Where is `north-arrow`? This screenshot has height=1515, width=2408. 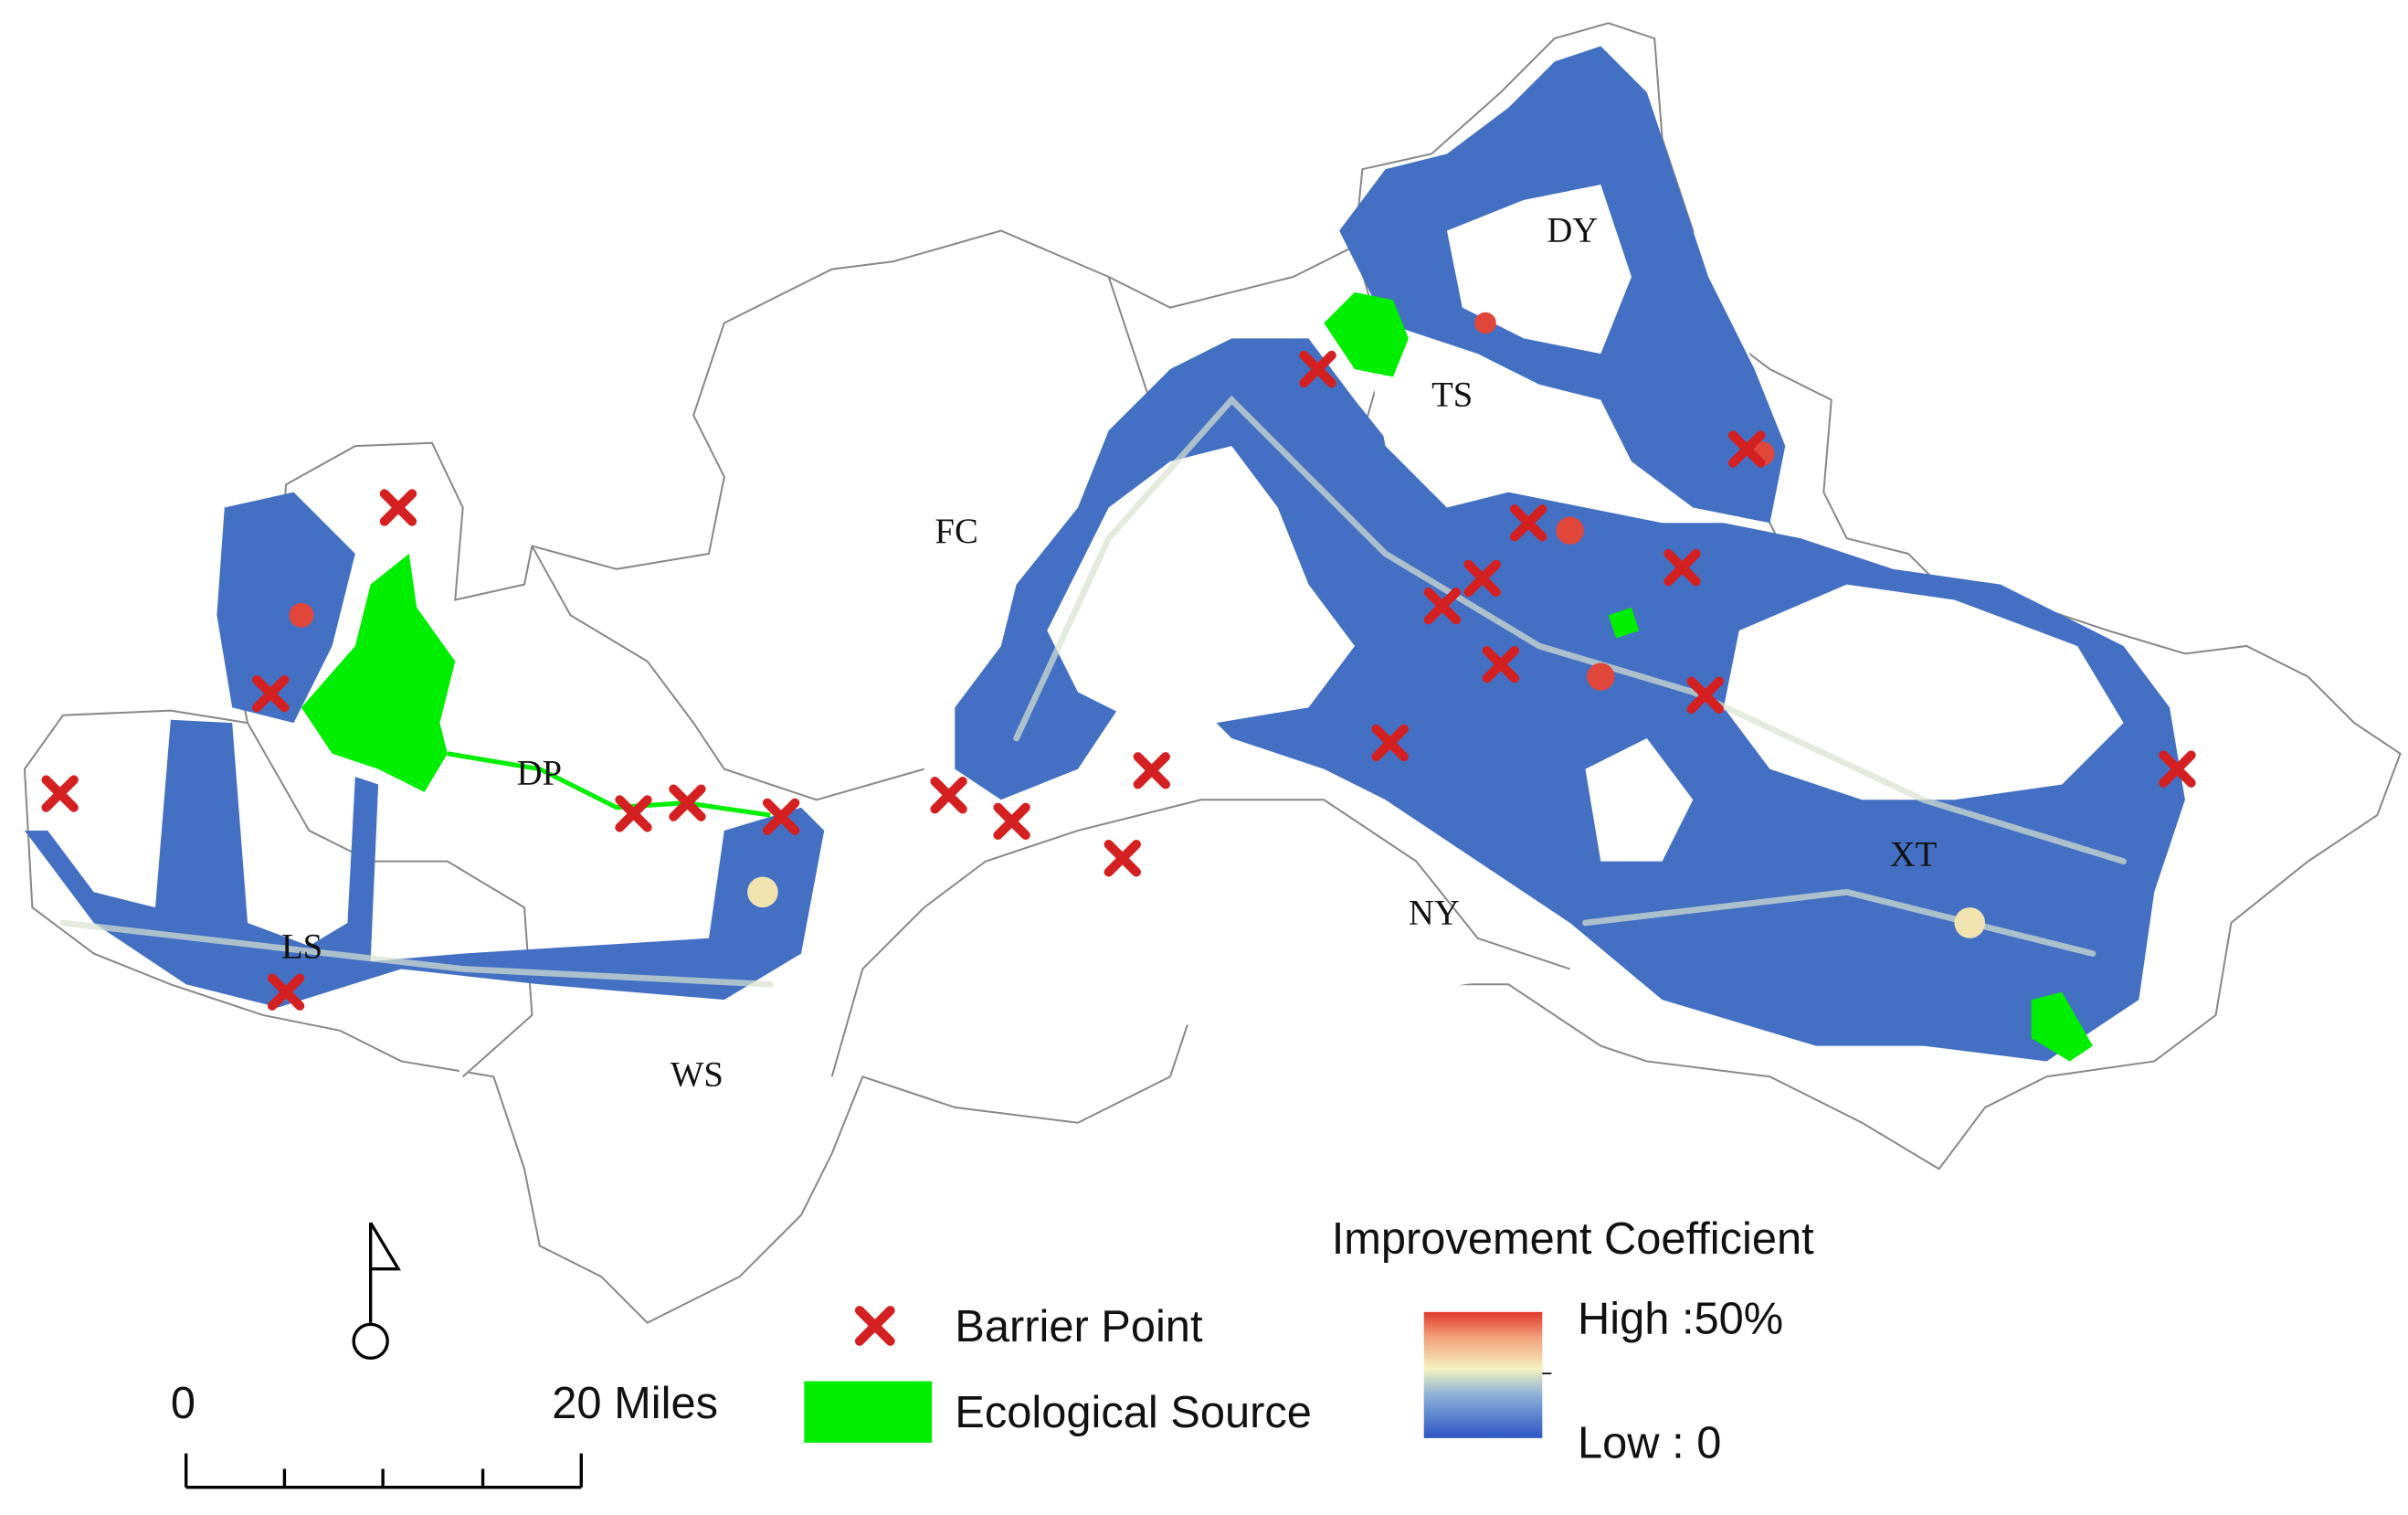 north-arrow is located at coordinates (376, 1291).